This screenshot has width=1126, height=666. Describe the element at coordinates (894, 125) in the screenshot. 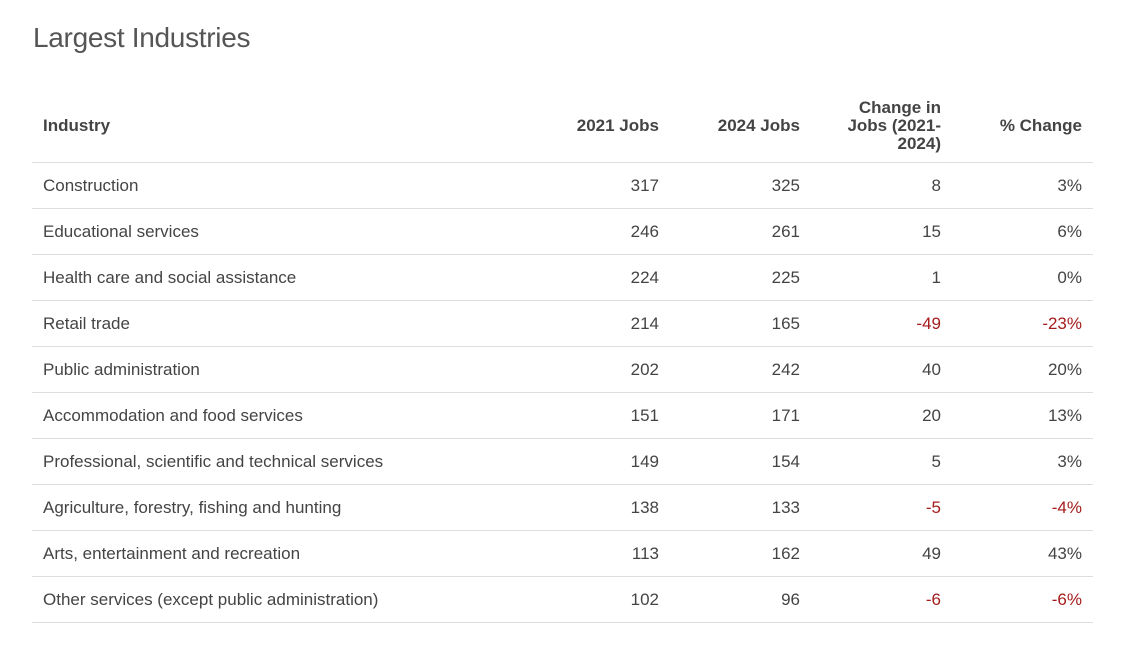

I see `column-header-text: Change in Jobs (2021-2024)` at that location.